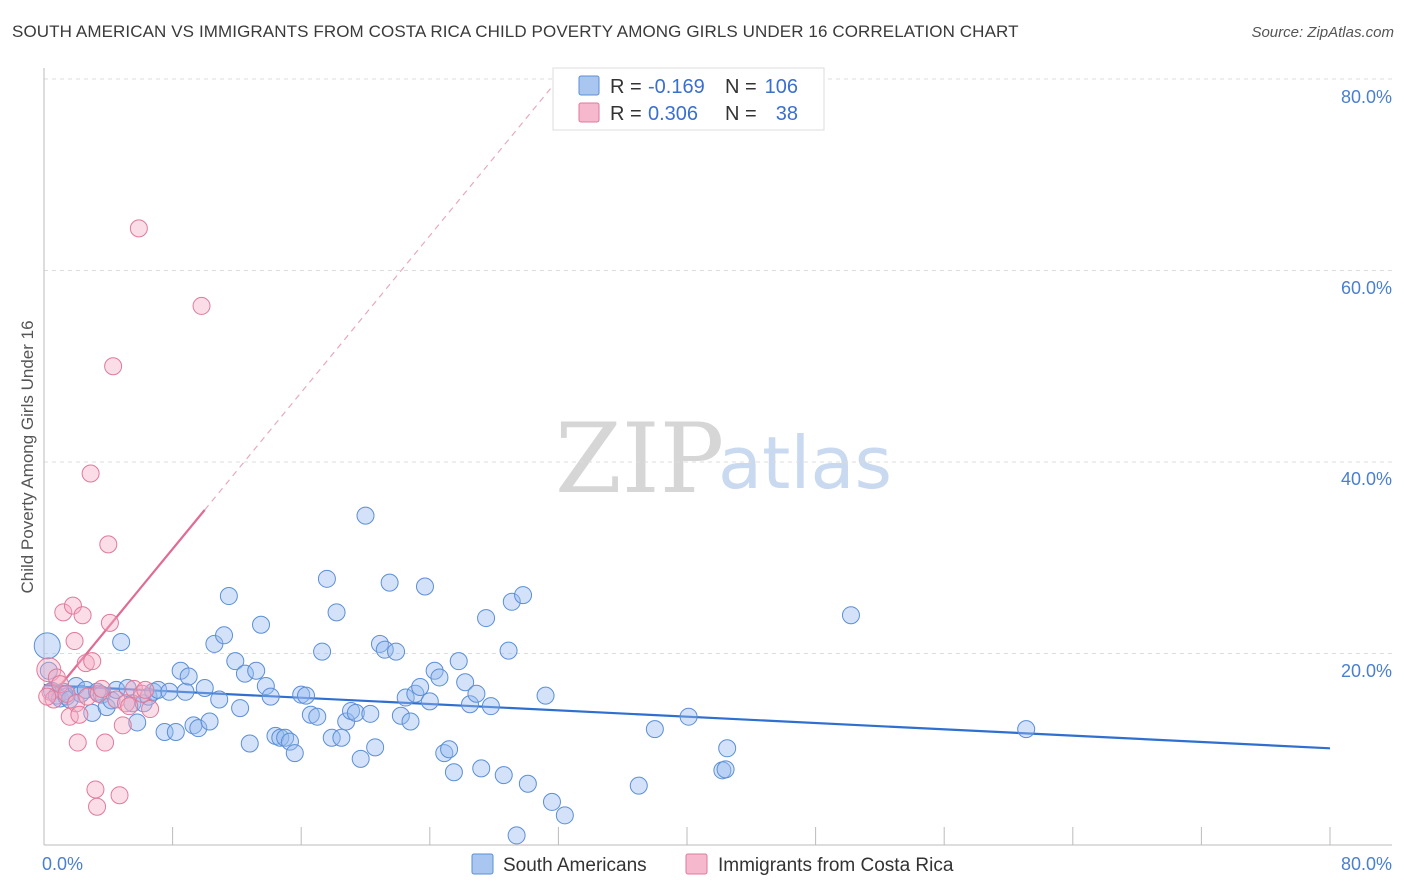 The width and height of the screenshot is (1406, 892). I want to click on trend-south-americans, so click(687, 716).